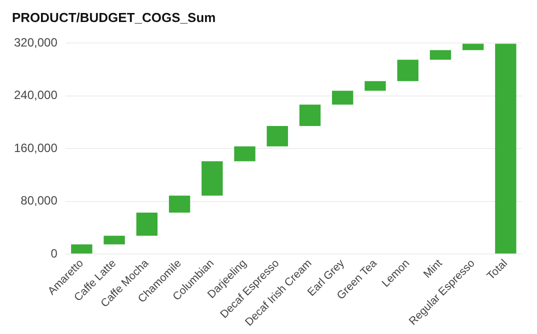 Image resolution: width=537 pixels, height=334 pixels. What do you see at coordinates (114, 17) in the screenshot?
I see `chart-title: PRODUCT/BUDGET_COGS_Sum` at bounding box center [114, 17].